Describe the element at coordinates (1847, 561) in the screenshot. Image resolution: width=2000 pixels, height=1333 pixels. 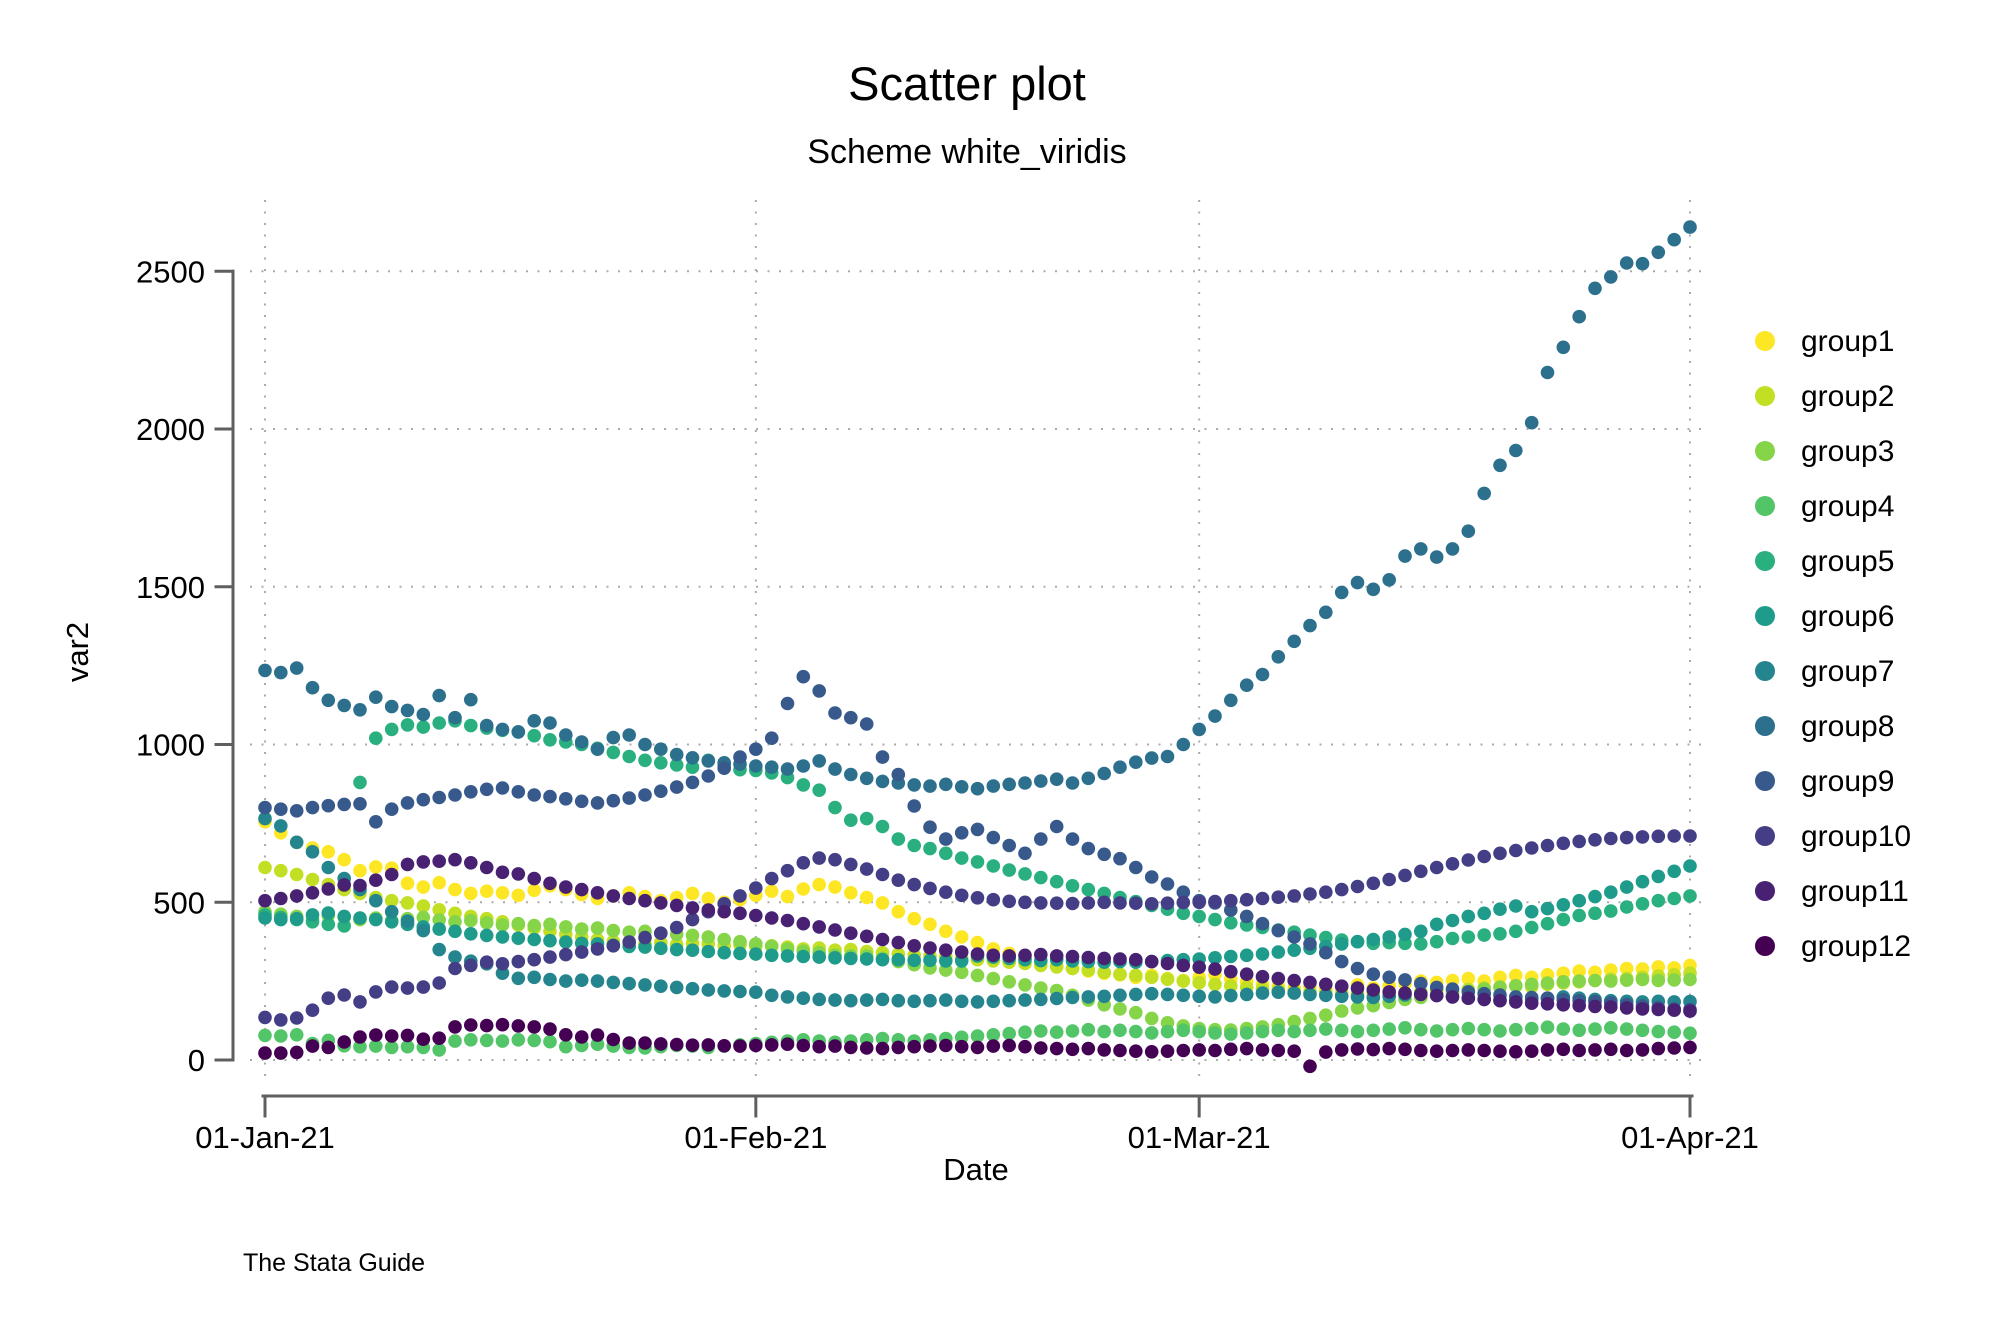
I see `legend-item-label: group5` at that location.